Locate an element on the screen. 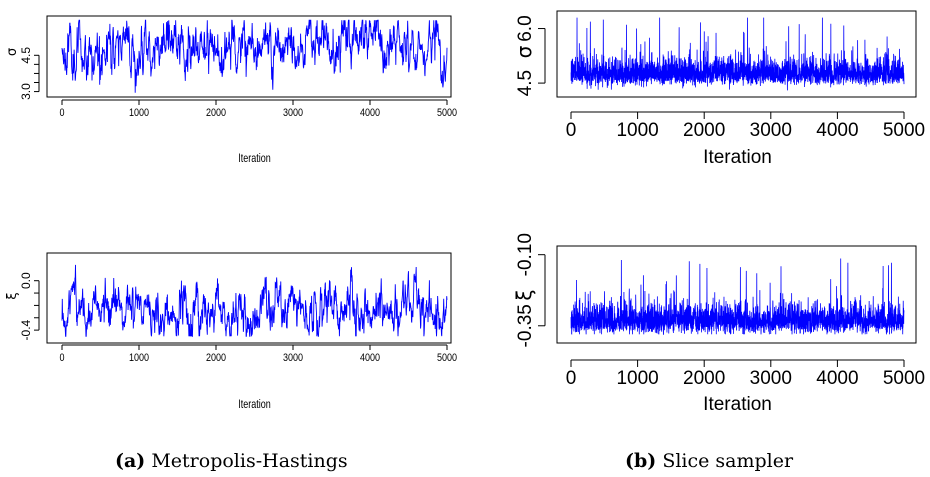 The height and width of the screenshot is (477, 930). panel-b-top: 0 1000 2000 3000 4000 5000 Iteration 4.5 6.0 σ is located at coordinates (718, 89).